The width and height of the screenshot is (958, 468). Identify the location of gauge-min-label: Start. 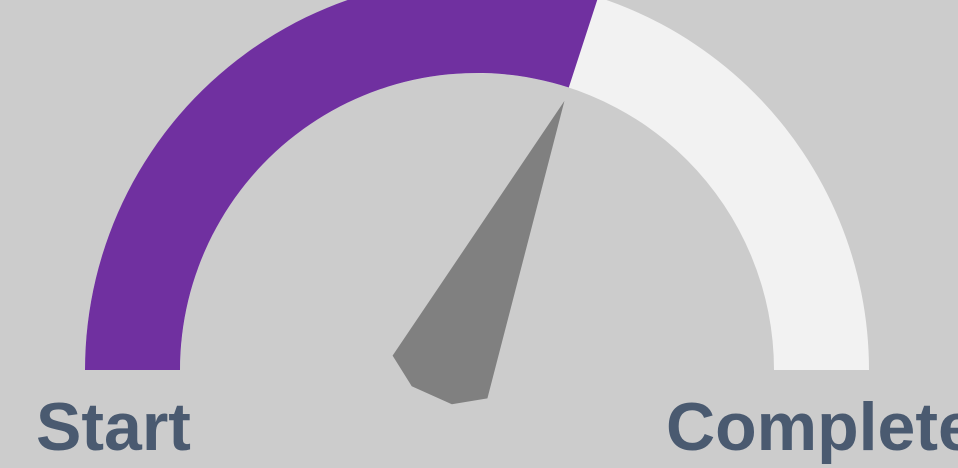
(113, 427).